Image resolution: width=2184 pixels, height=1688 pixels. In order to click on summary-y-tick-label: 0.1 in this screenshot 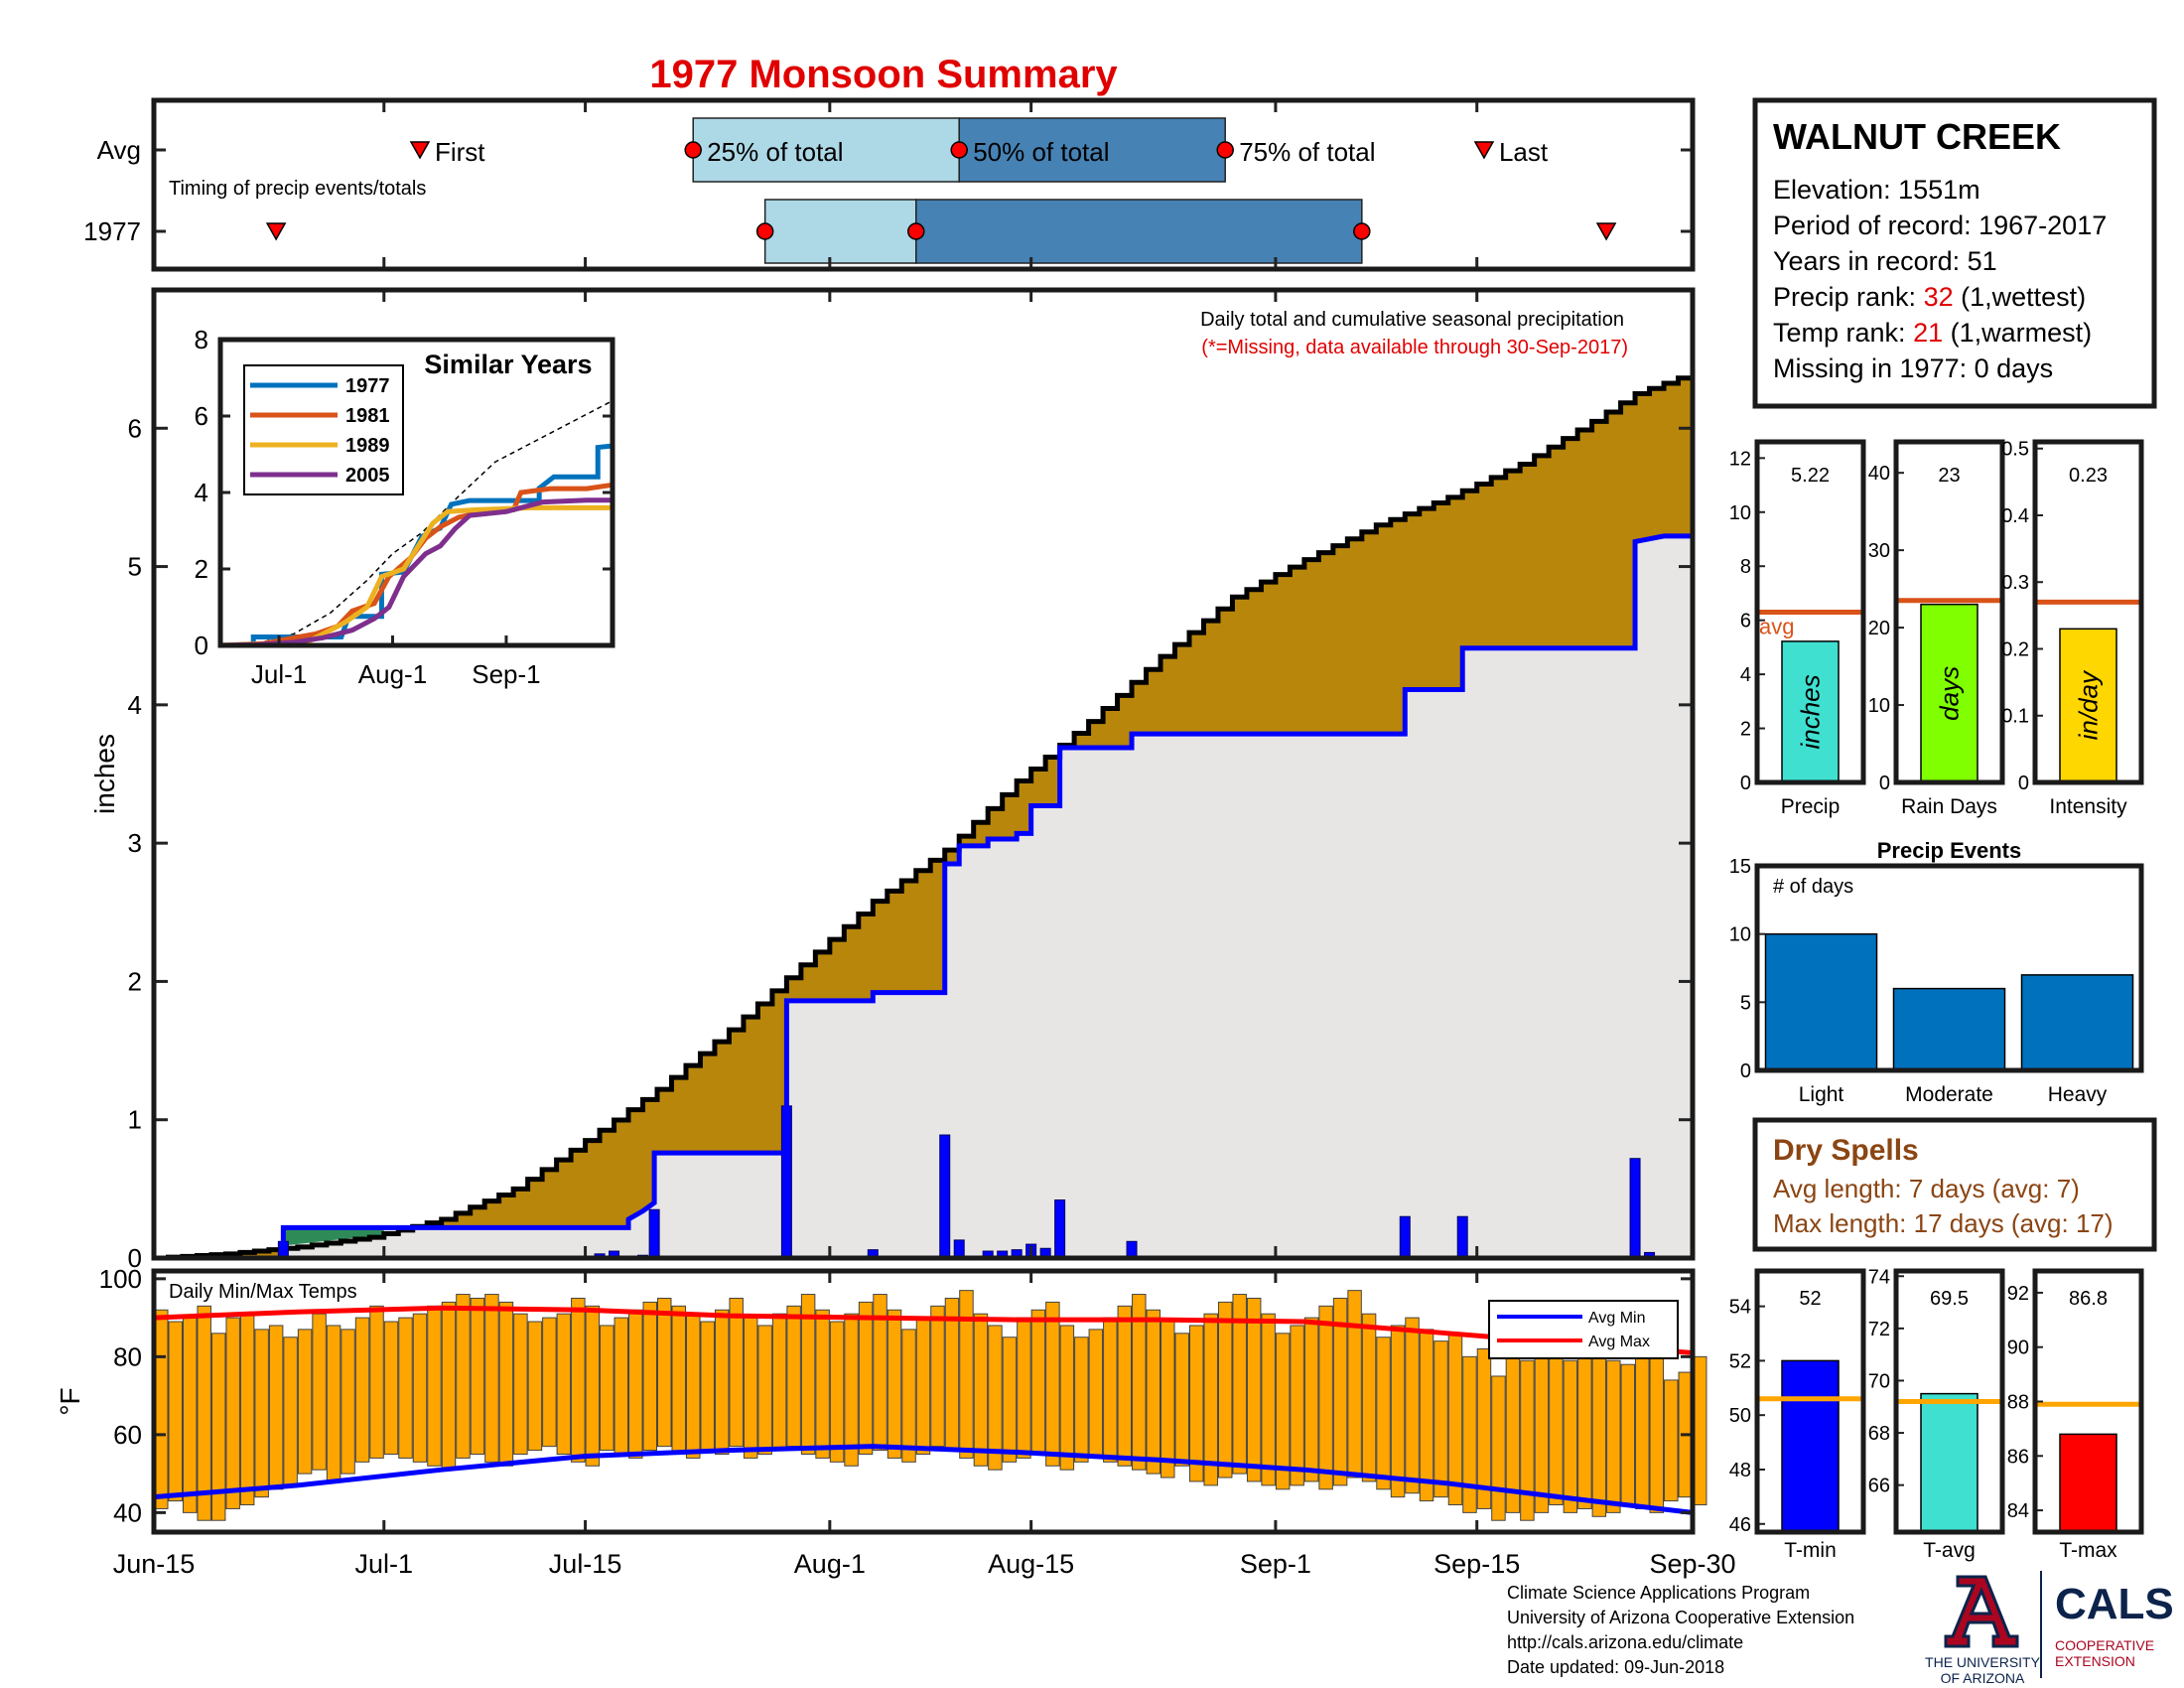, I will do `click(2015, 717)`.